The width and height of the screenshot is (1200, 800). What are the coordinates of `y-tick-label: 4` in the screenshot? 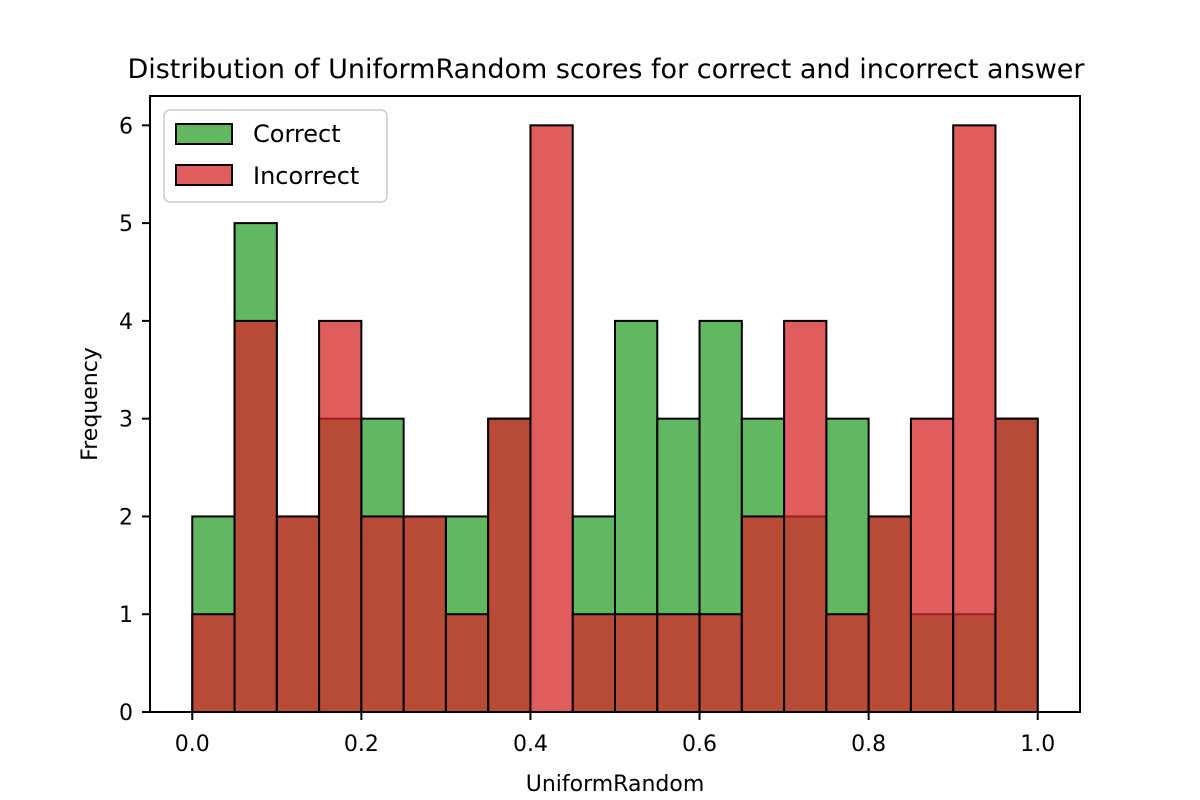 It's located at (126, 322).